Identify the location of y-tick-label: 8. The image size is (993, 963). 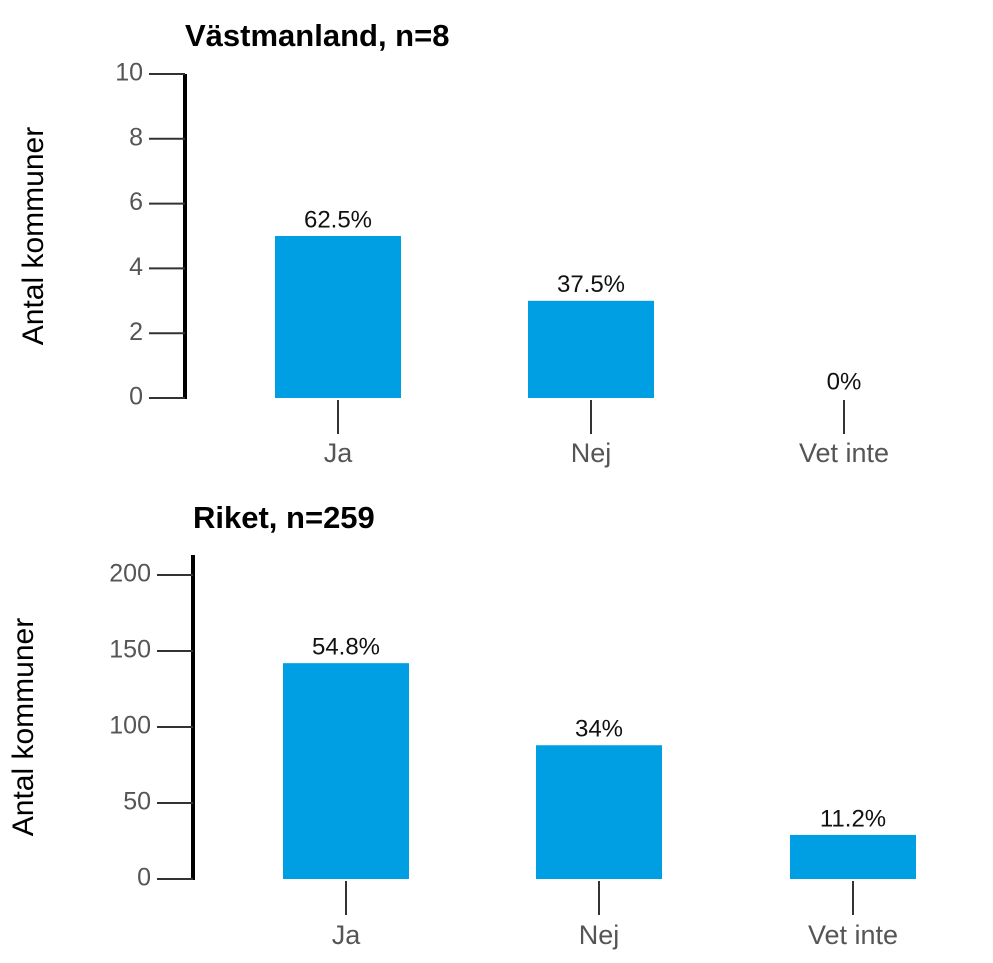
(136, 137).